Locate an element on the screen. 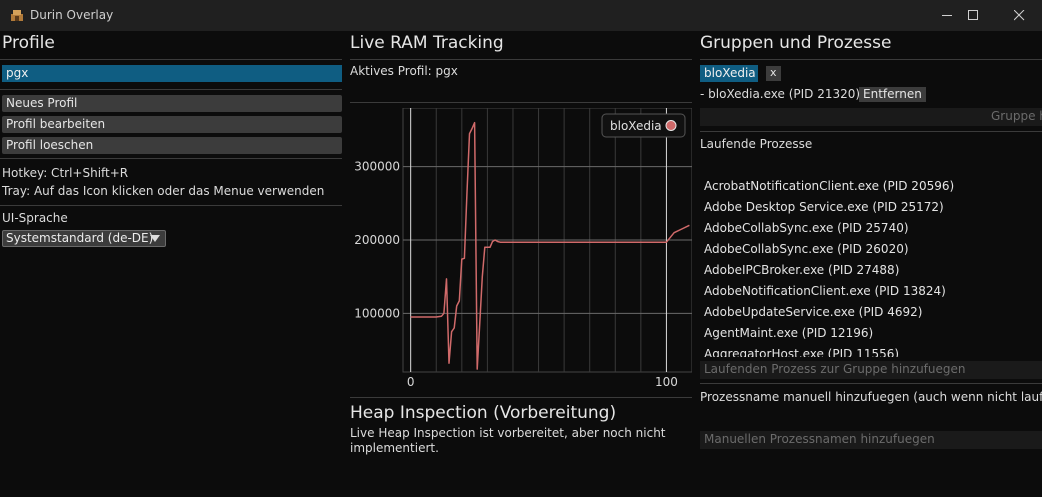  remove-member-button: Entfernen is located at coordinates (892, 94).